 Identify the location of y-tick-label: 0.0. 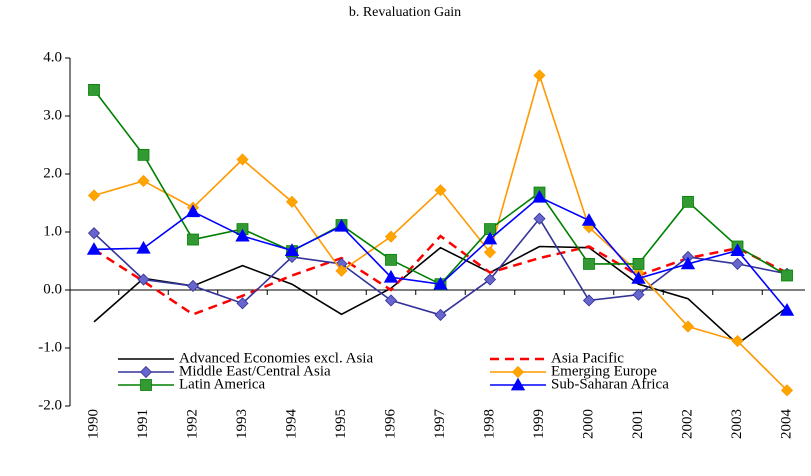
(52, 289).